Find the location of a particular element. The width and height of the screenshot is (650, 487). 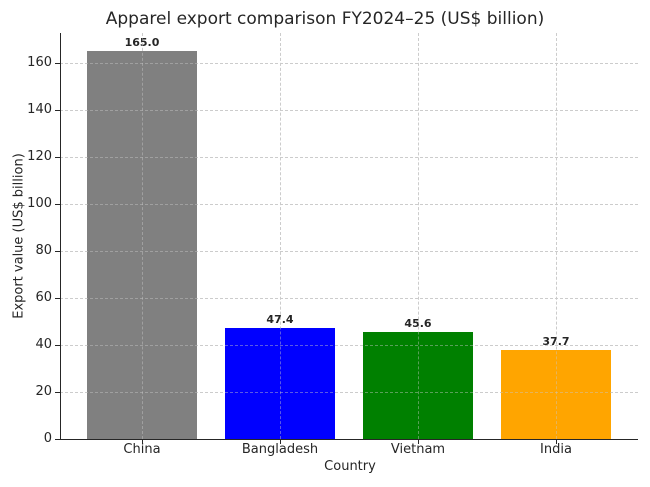

bar-bangladesh is located at coordinates (280, 383).